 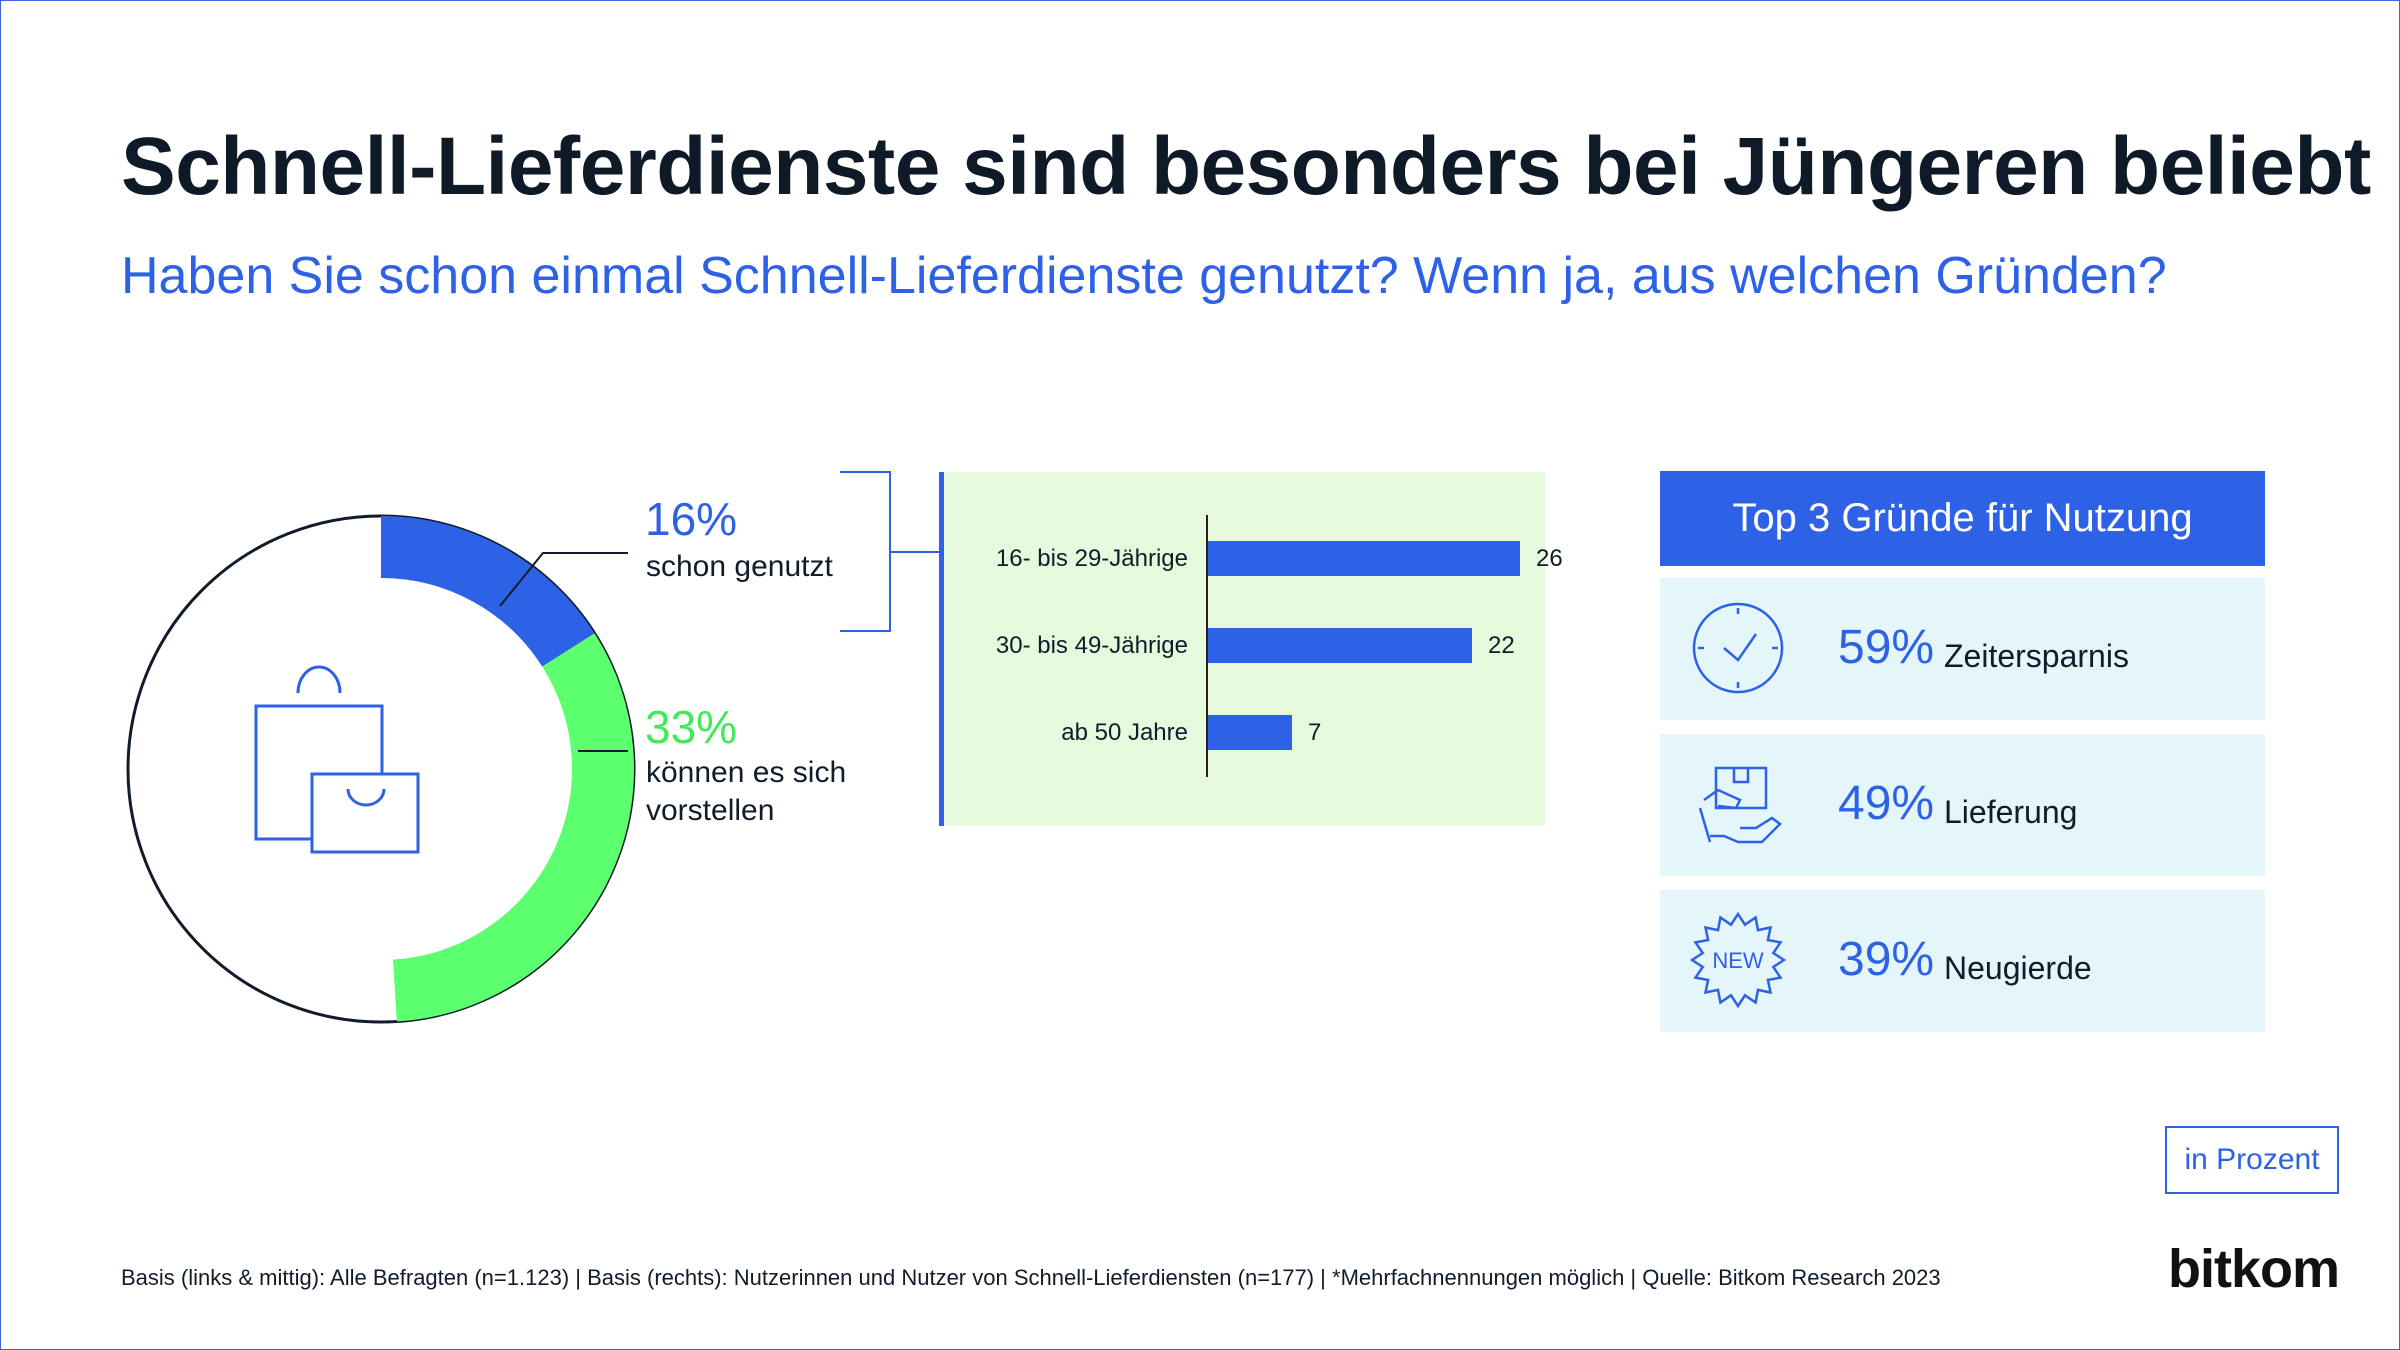 What do you see at coordinates (2252, 1160) in the screenshot?
I see `unit-note: in Prozent` at bounding box center [2252, 1160].